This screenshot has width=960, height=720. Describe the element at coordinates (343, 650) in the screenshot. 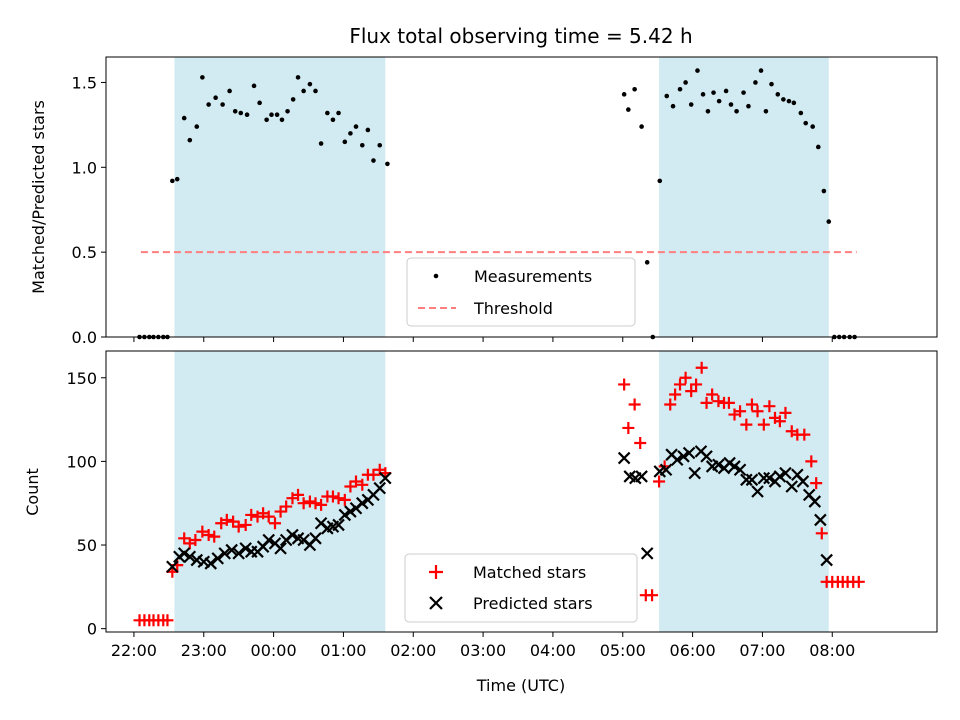

I see `x-tick-label: 01:00` at that location.